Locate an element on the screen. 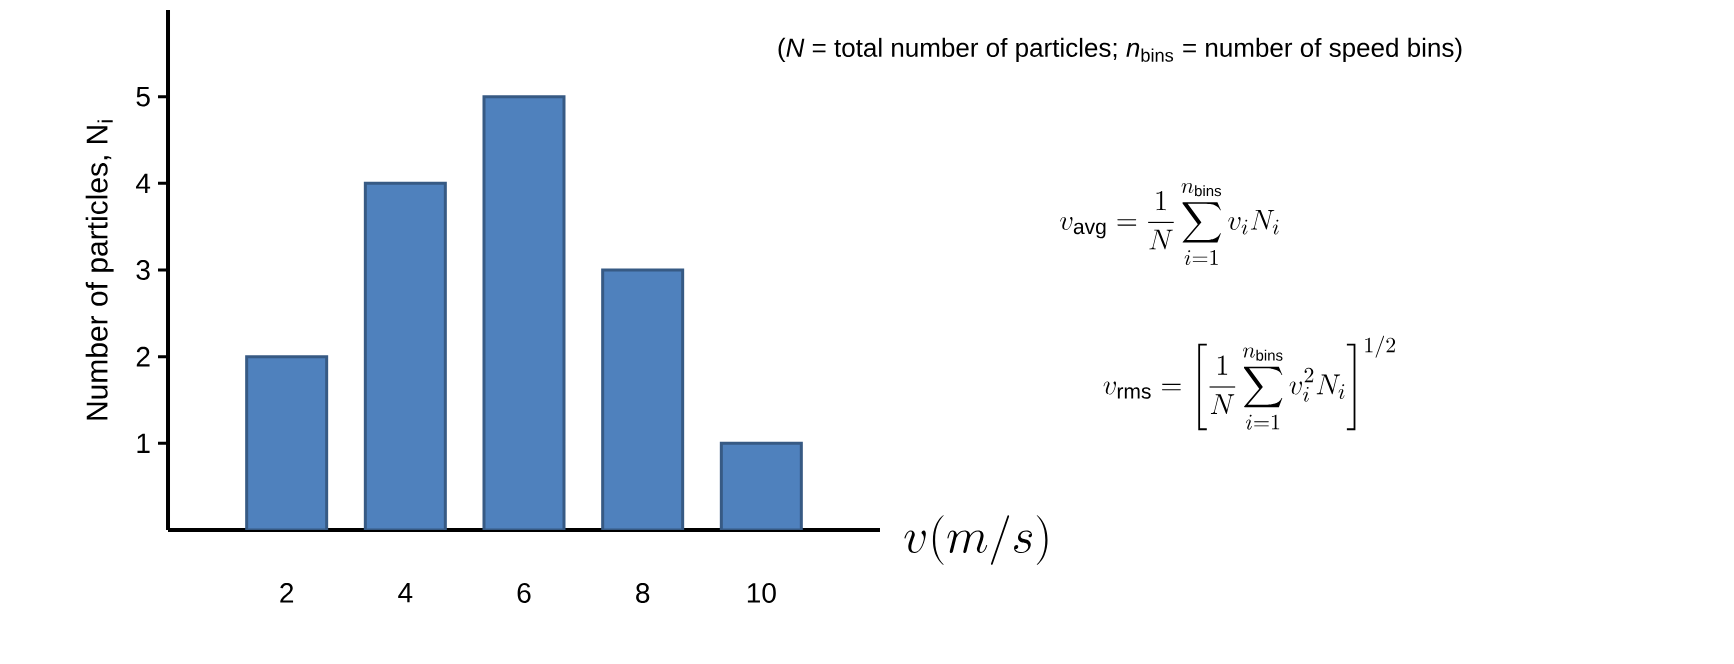 This screenshot has height=664, width=1734. annotation: (N = total number of particles; n$_{bins}$ = number of speed bins) is located at coordinates (1120, 50).